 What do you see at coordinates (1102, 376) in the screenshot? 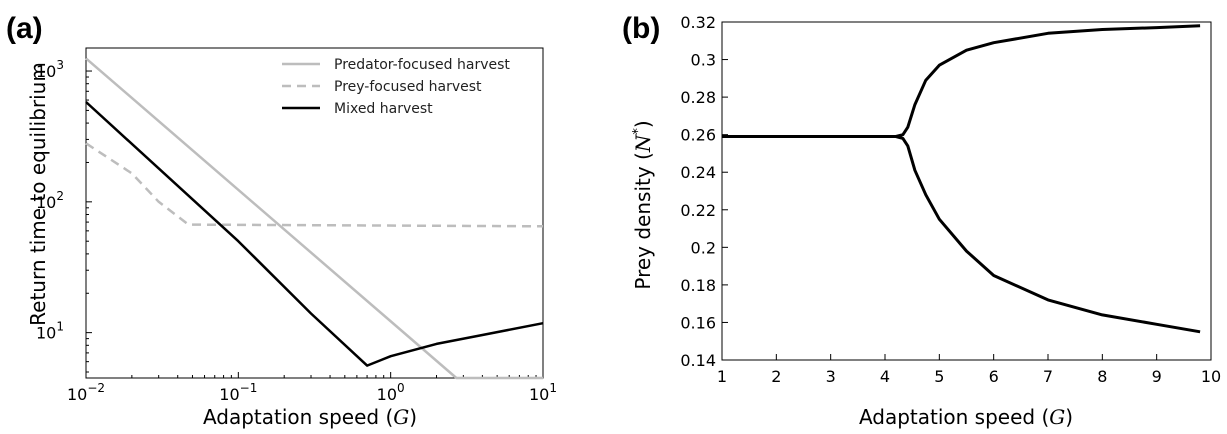
I see `panel-b-xtick-label: 8` at bounding box center [1102, 376].